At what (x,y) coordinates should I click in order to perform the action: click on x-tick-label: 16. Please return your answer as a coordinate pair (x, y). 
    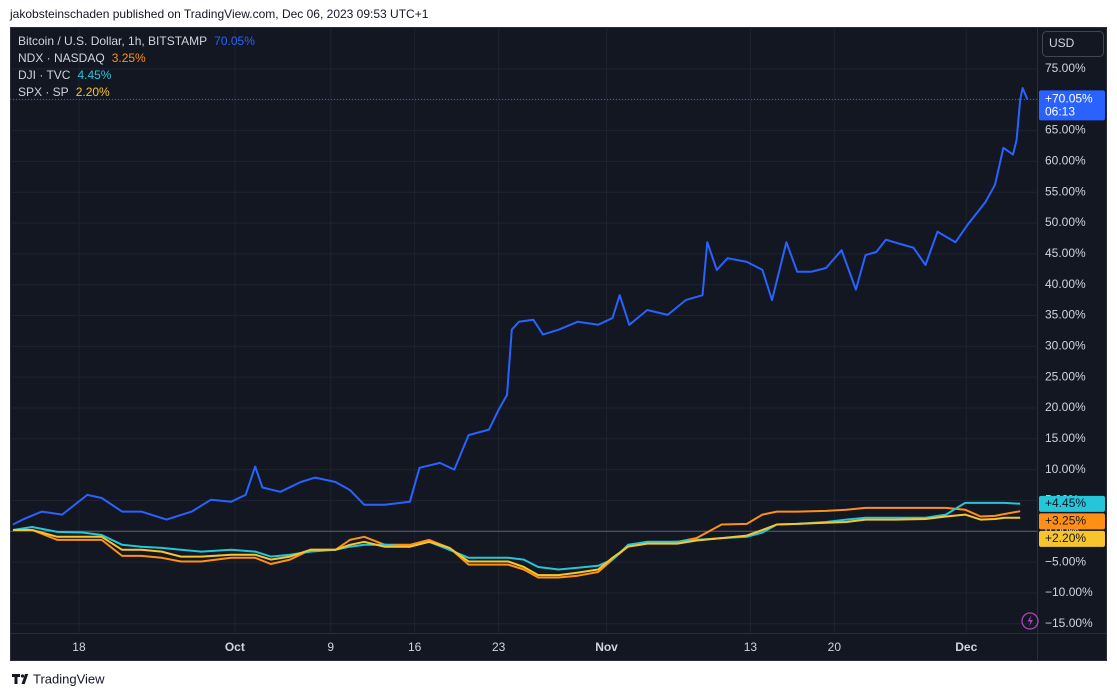
    Looking at the image, I should click on (415, 647).